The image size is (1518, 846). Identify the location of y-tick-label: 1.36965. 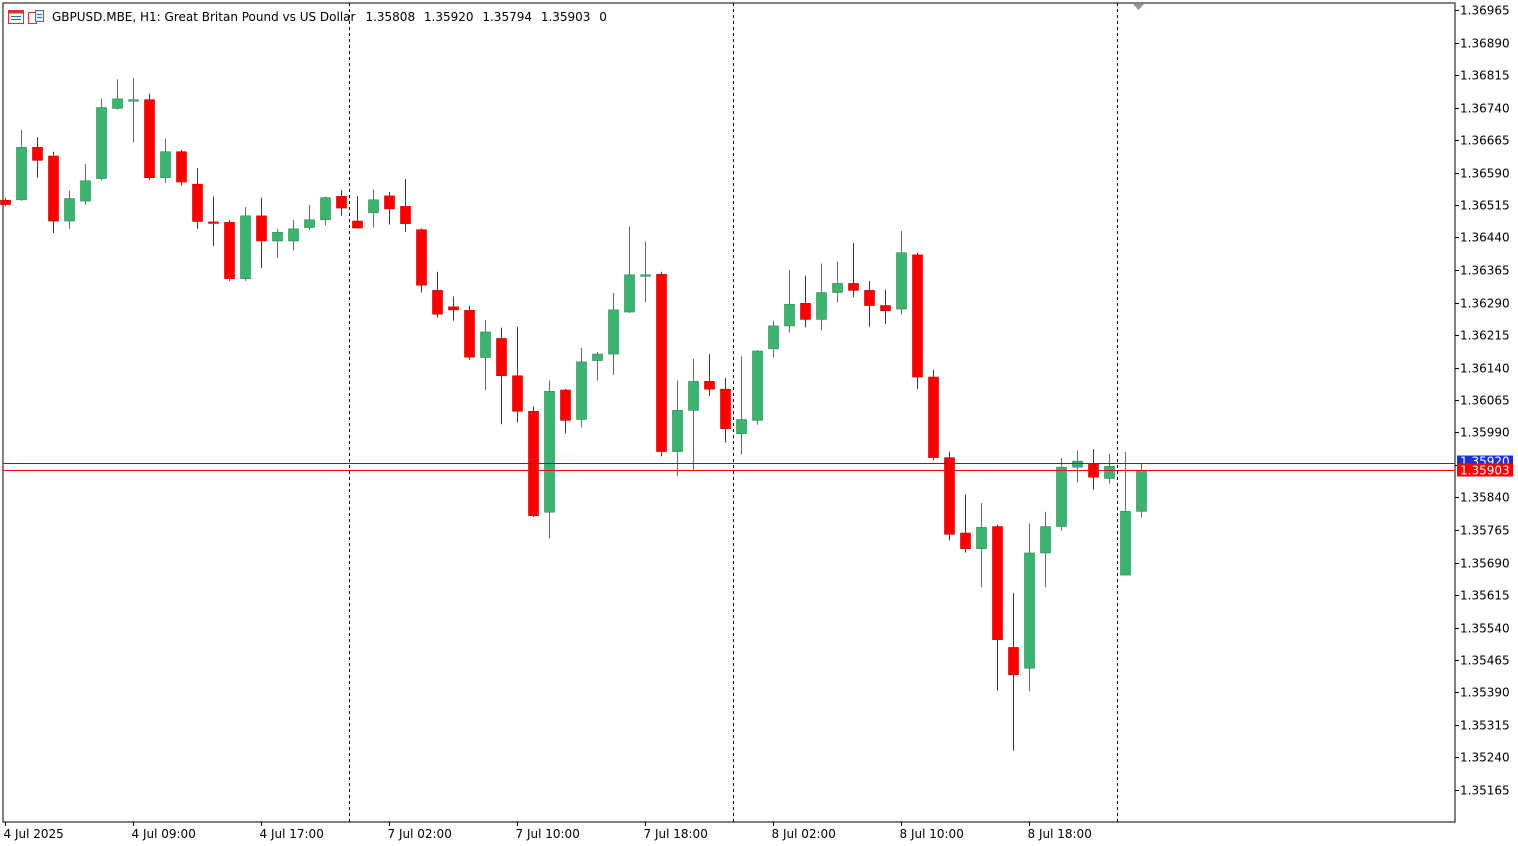
(1485, 11).